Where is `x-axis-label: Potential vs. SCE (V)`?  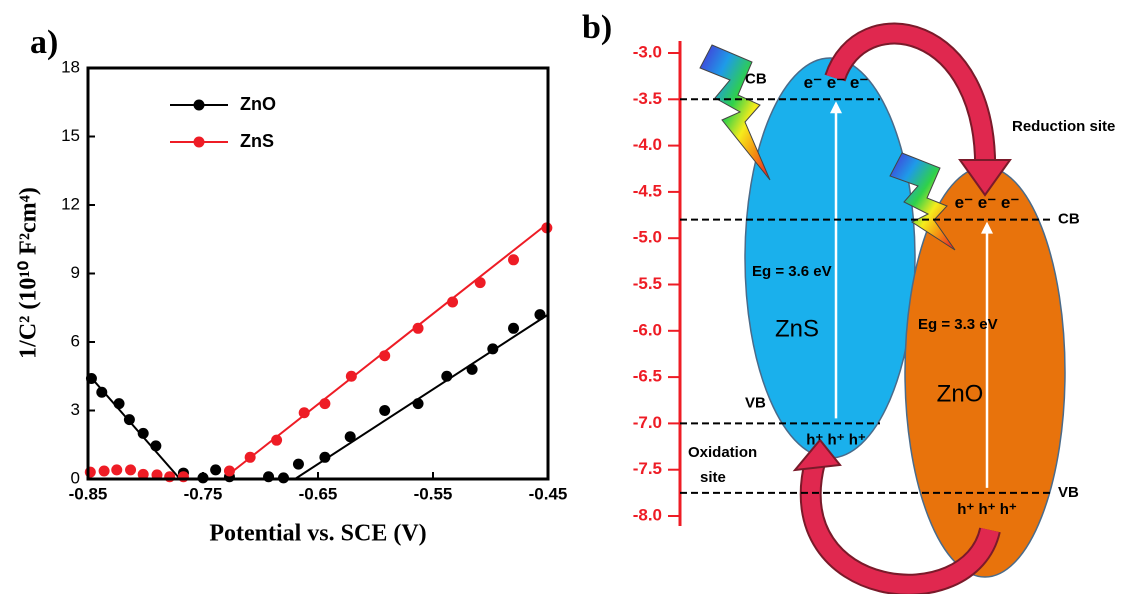 x-axis-label: Potential vs. SCE (V) is located at coordinates (317, 534).